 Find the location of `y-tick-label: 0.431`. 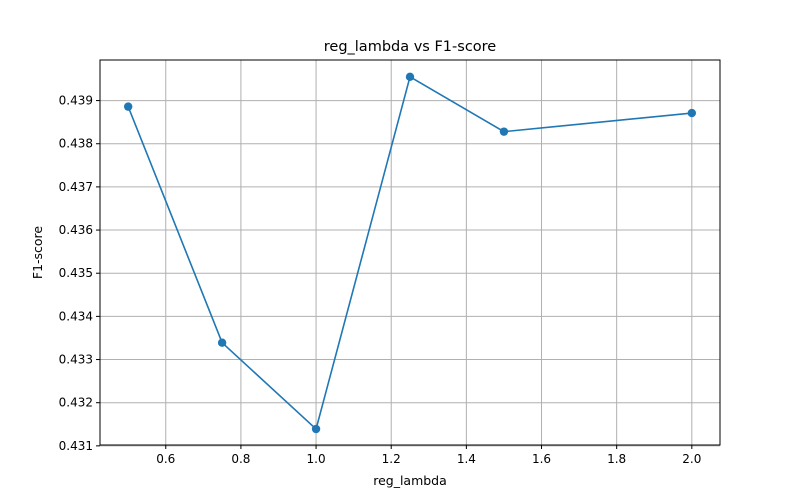

y-tick-label: 0.431 is located at coordinates (76, 446).